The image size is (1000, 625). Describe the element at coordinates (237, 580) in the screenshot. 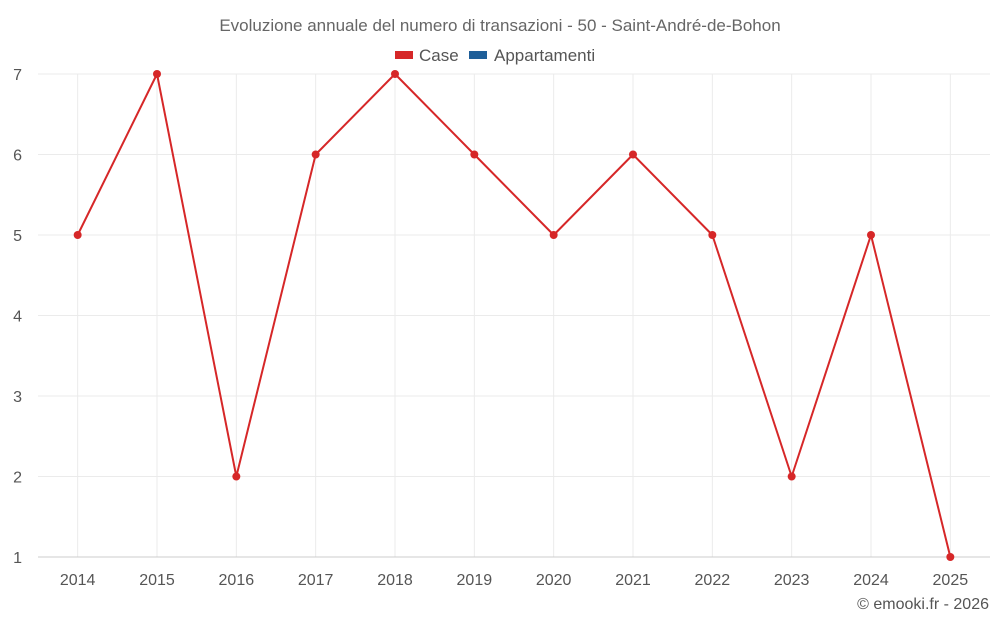

I see `x-tick-label: 2016` at that location.